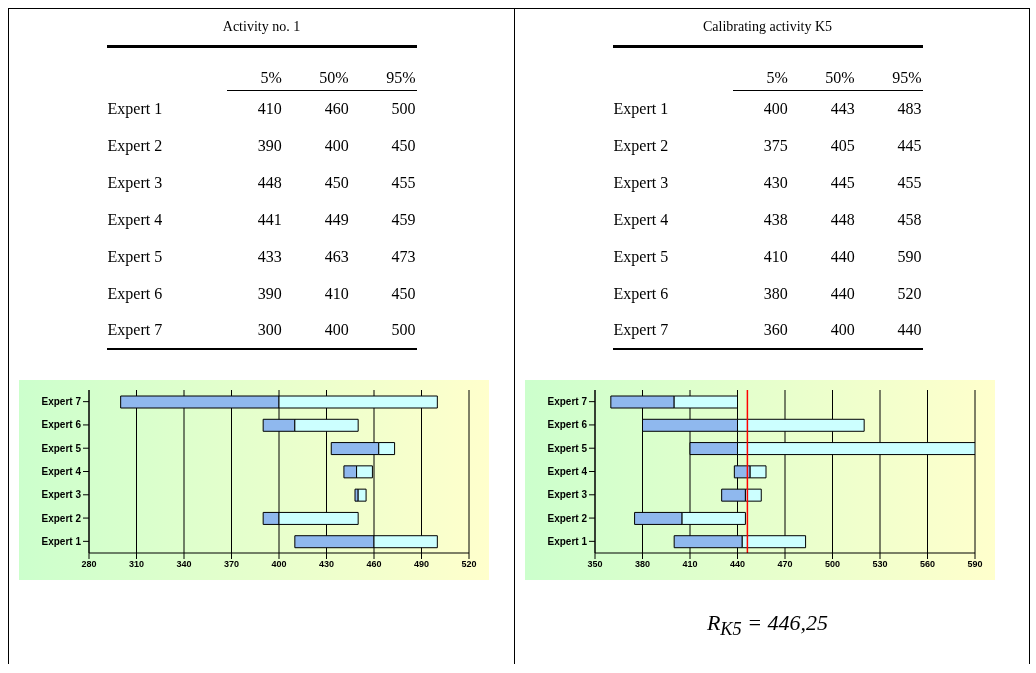 The image size is (1036, 673). Describe the element at coordinates (336, 219) in the screenshot. I see `text: 449` at that location.